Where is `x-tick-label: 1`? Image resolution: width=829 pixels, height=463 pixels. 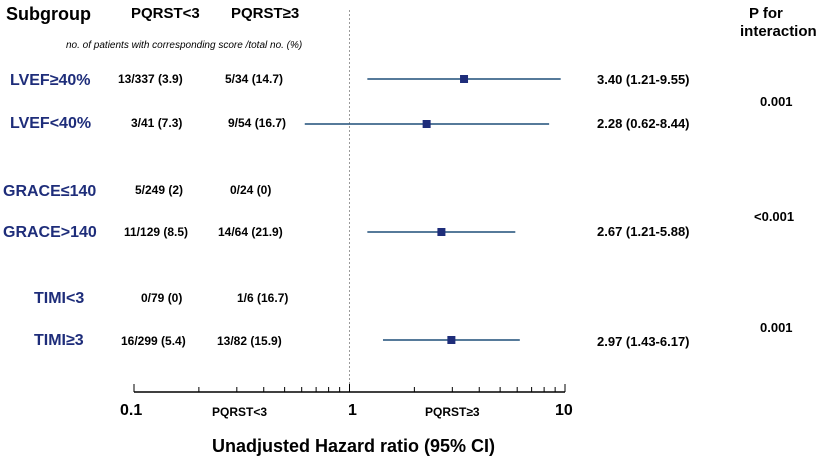
x-tick-label: 1 is located at coordinates (352, 410).